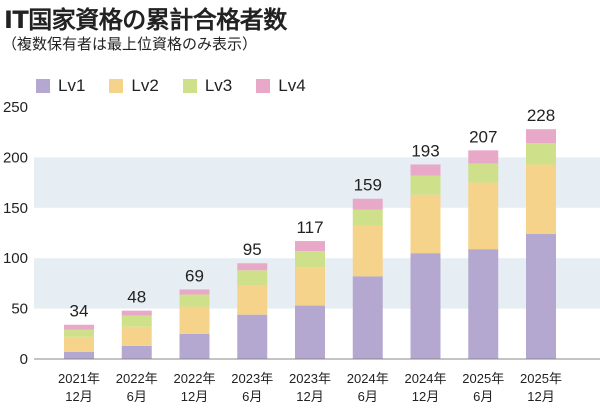 The height and width of the screenshot is (409, 600). Describe the element at coordinates (116, 86) in the screenshot. I see `legend-swatch-lv2` at that location.